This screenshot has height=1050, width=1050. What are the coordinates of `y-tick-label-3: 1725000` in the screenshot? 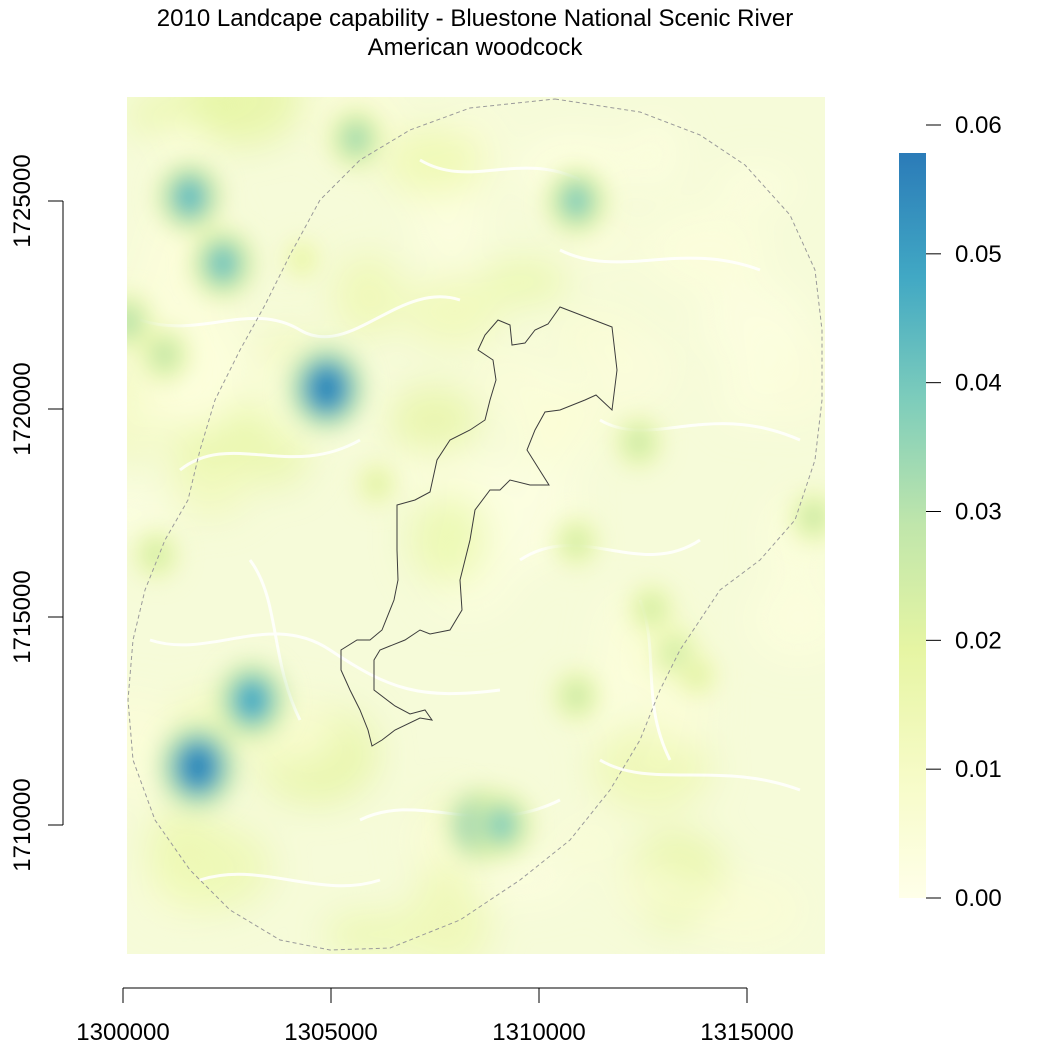 It's located at (22, 200).